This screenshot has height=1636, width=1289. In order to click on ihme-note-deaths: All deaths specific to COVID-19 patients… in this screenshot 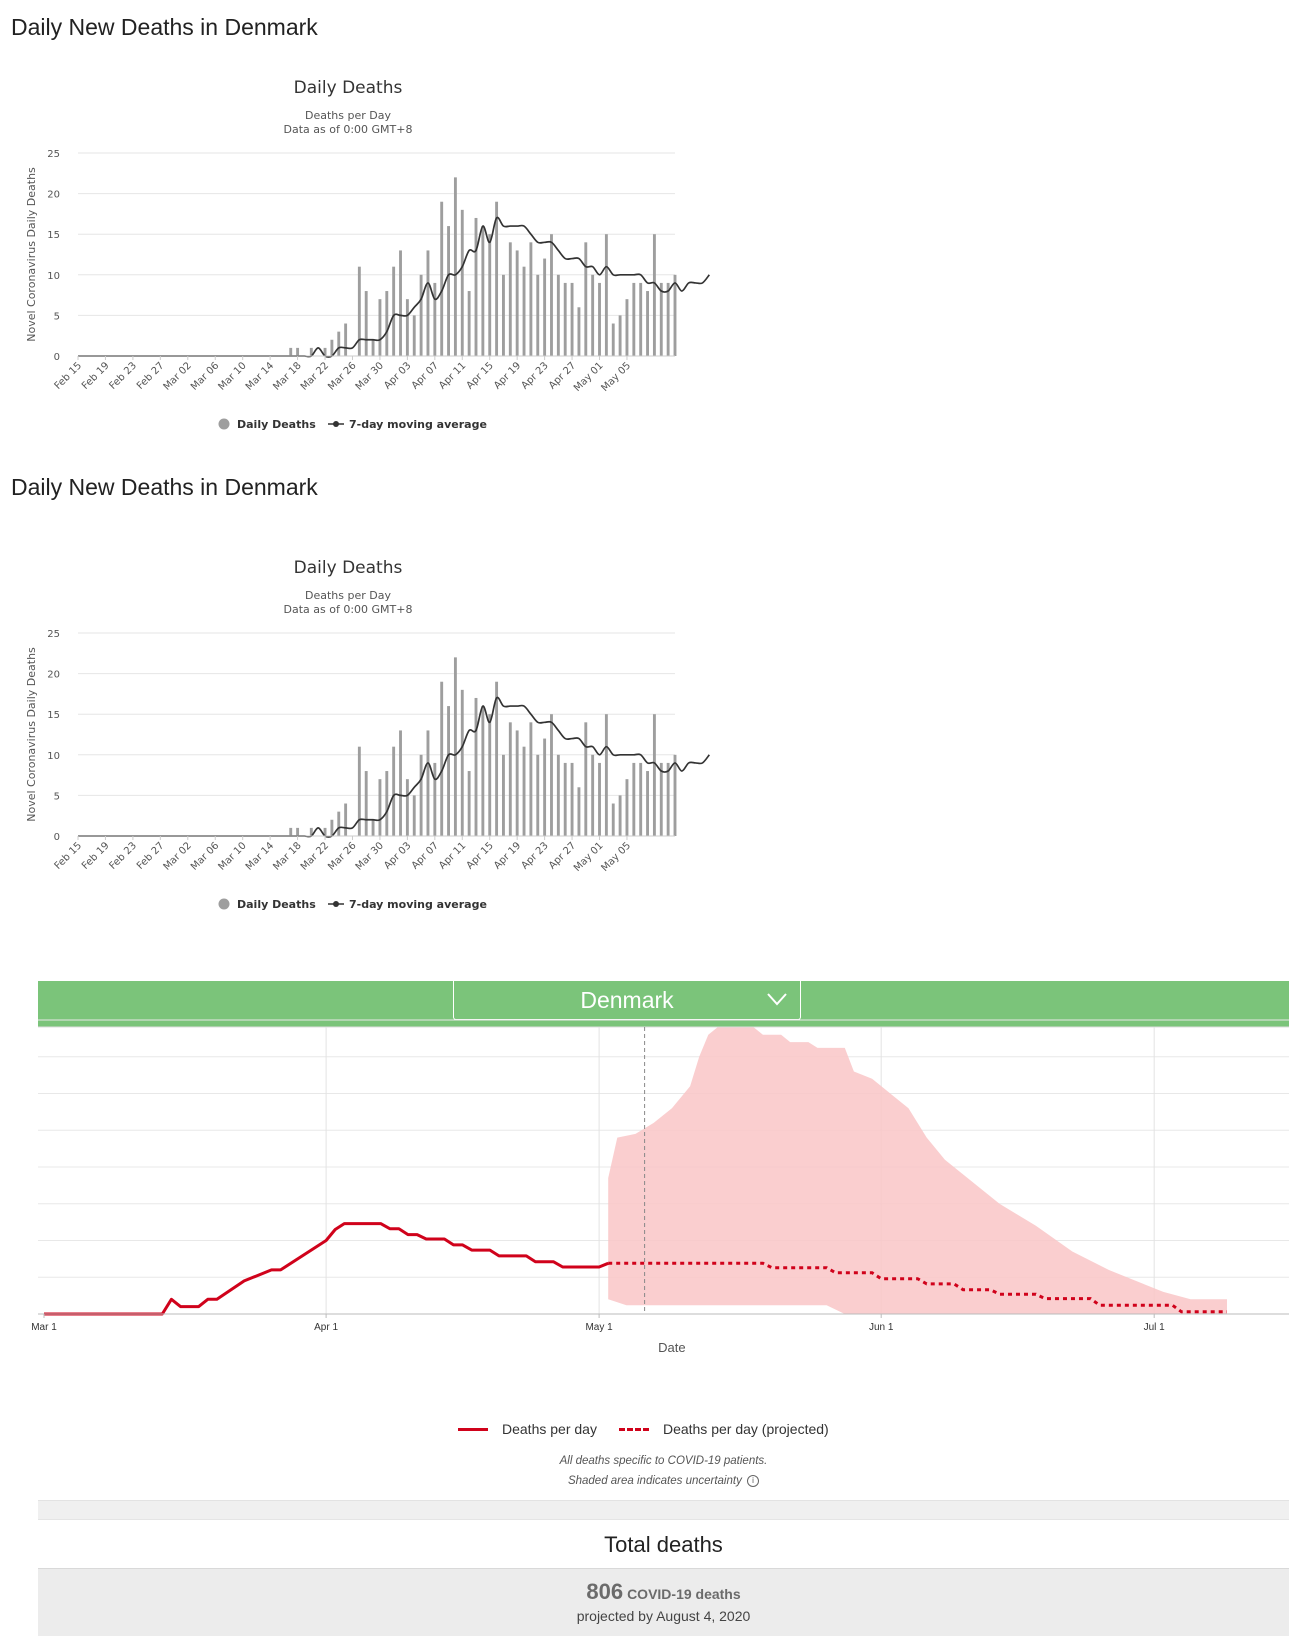, I will do `click(663, 1461)`.